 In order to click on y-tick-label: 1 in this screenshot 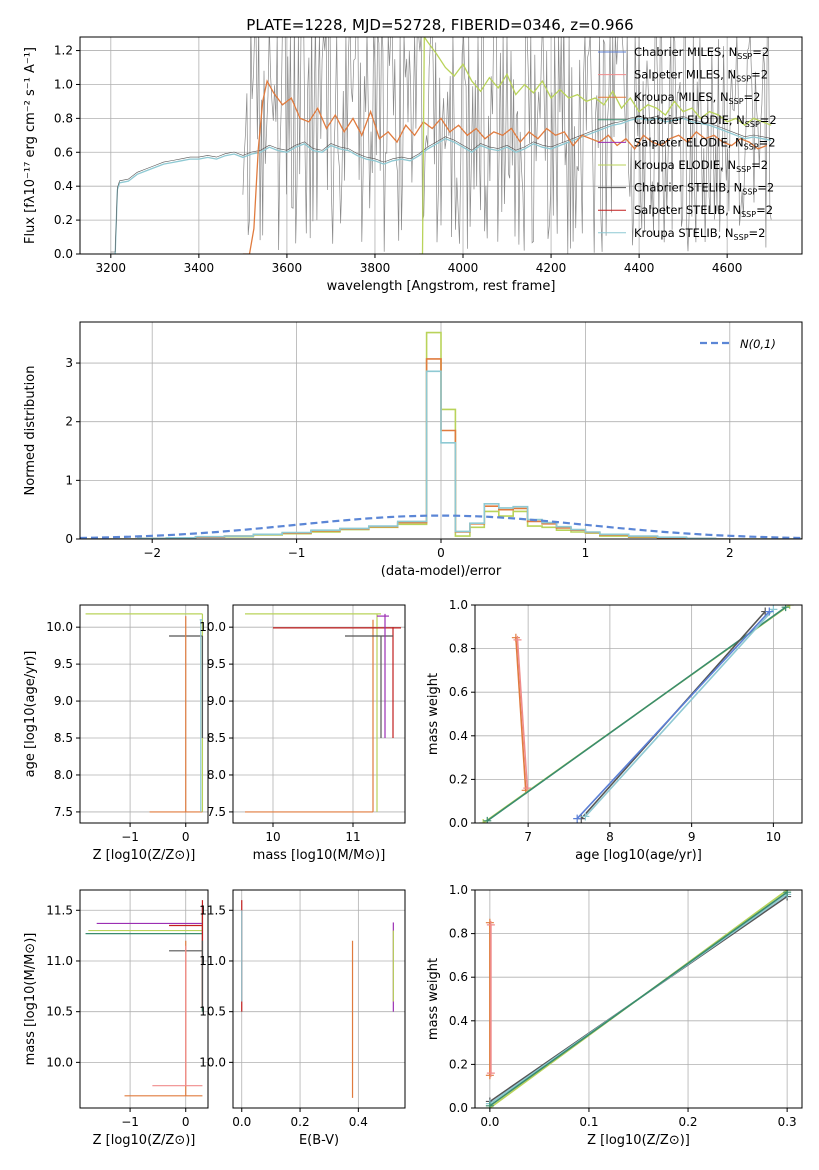, I will do `click(69, 480)`.